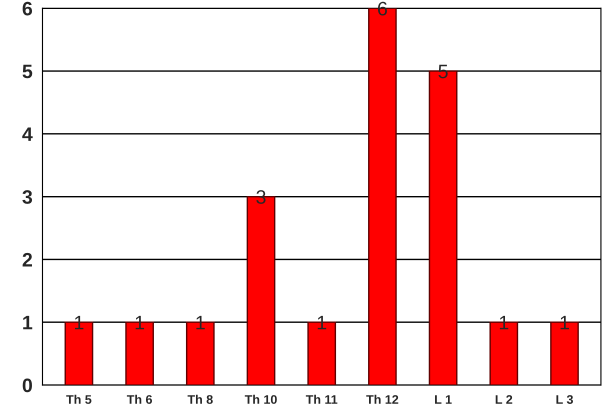  What do you see at coordinates (504, 399) in the screenshot?
I see `x-tick-label: L 2` at bounding box center [504, 399].